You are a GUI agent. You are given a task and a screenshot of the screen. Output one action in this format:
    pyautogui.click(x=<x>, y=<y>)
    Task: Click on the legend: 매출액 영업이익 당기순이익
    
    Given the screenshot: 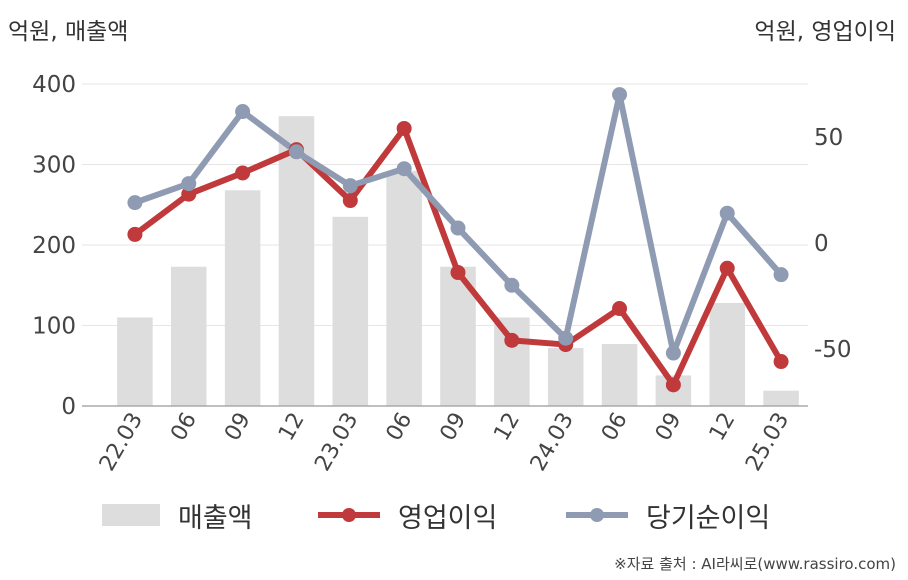 What is the action you would take?
    pyautogui.click(x=454, y=515)
    